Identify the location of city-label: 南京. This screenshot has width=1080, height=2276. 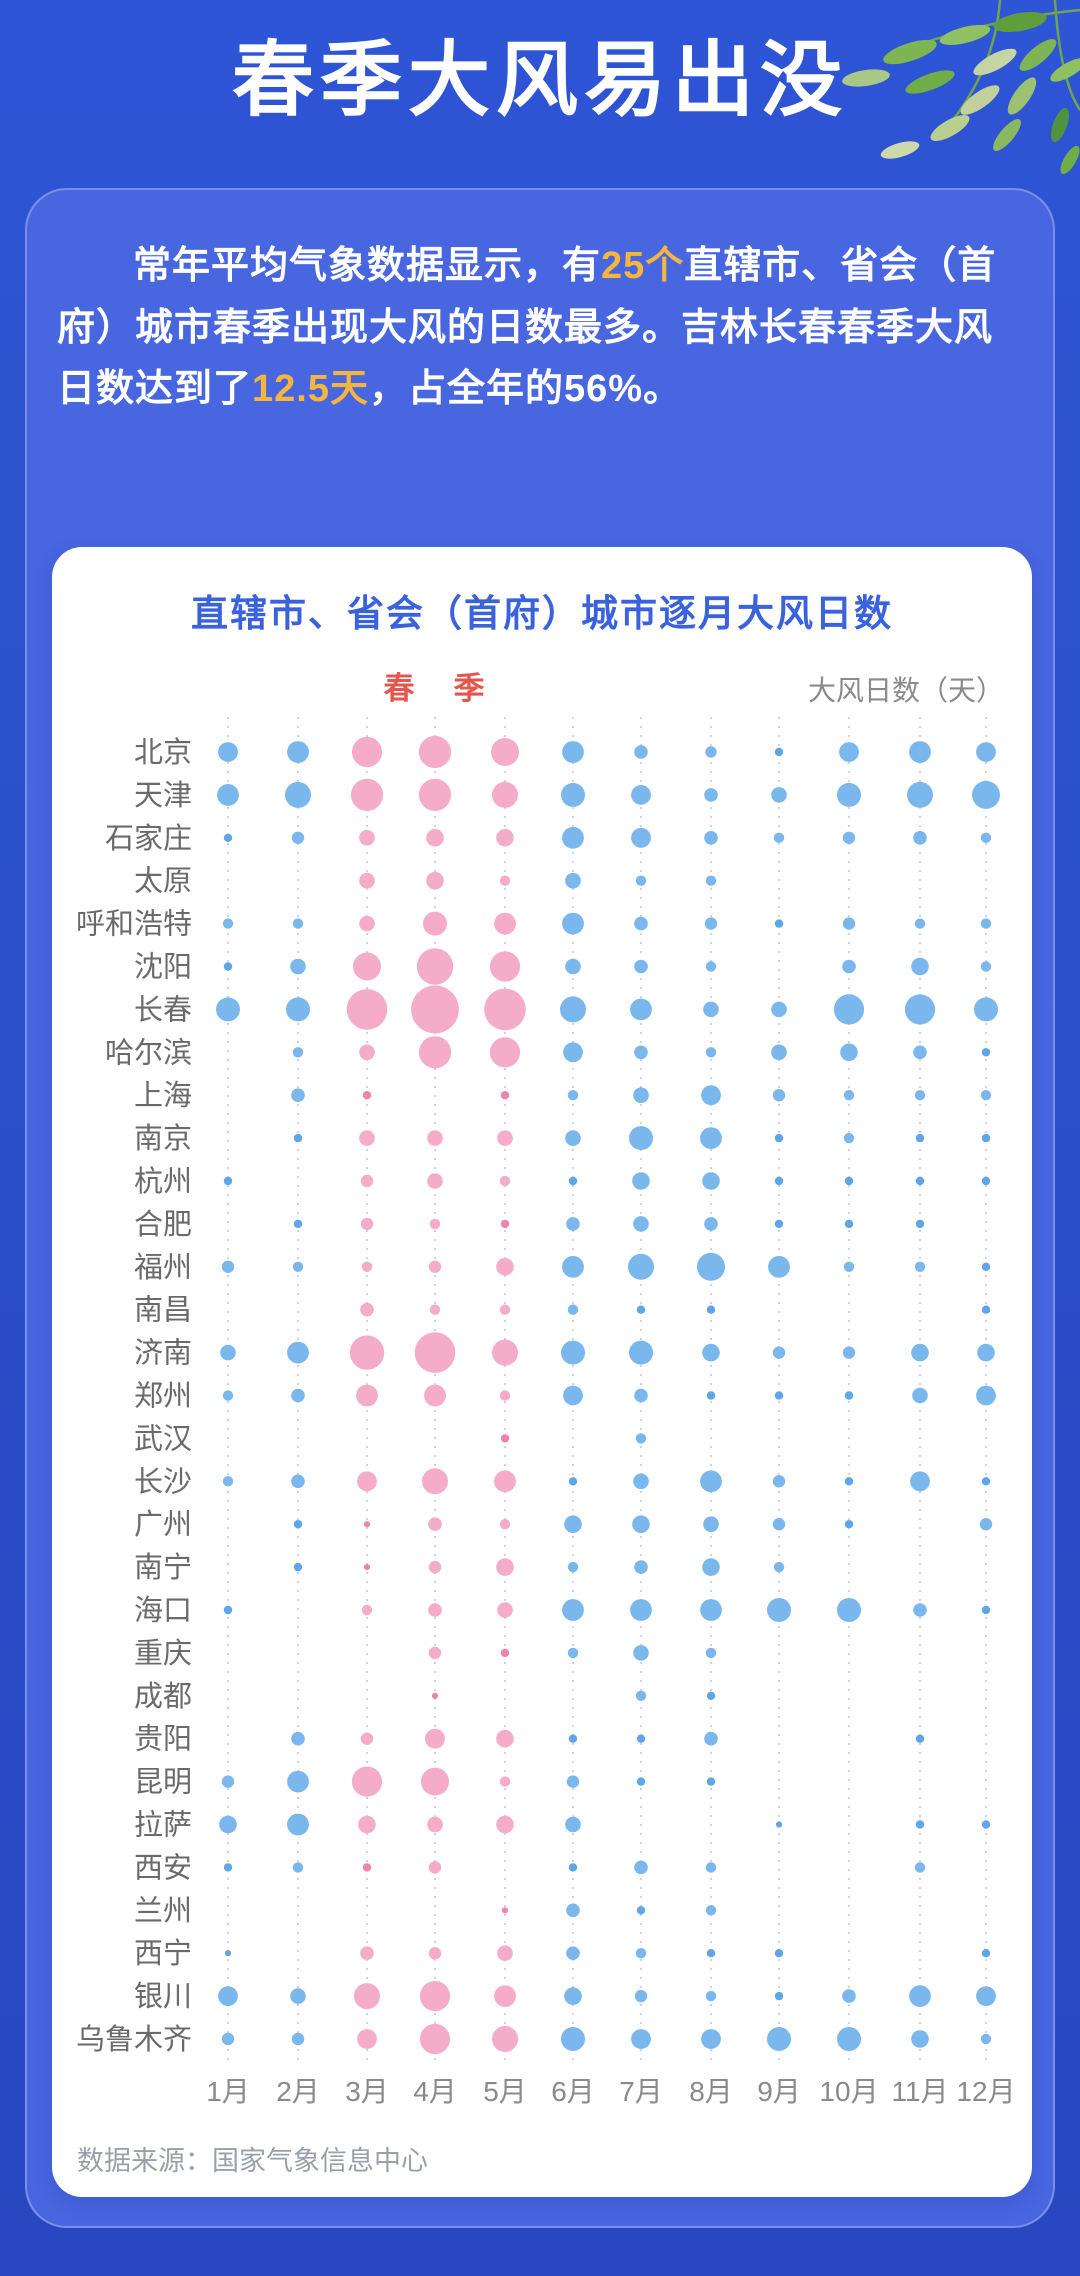
(163, 1138).